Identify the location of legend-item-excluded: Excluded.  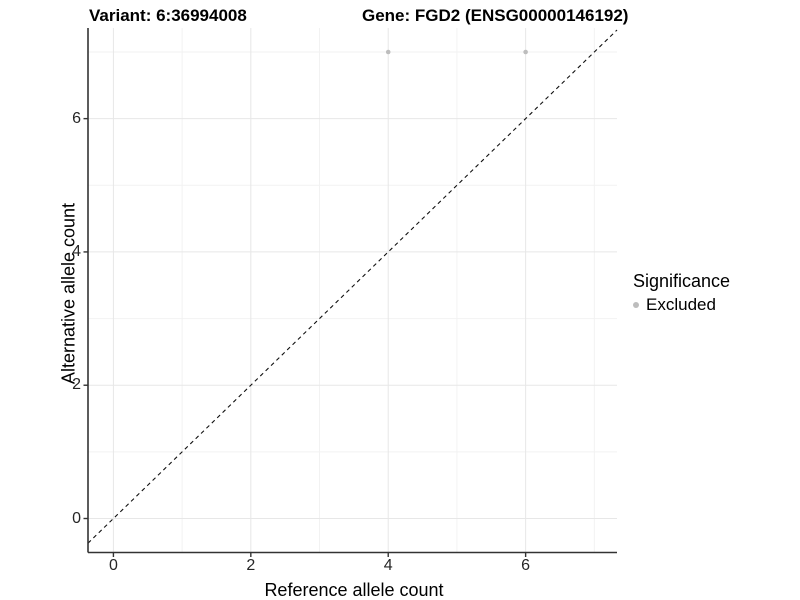
(681, 305).